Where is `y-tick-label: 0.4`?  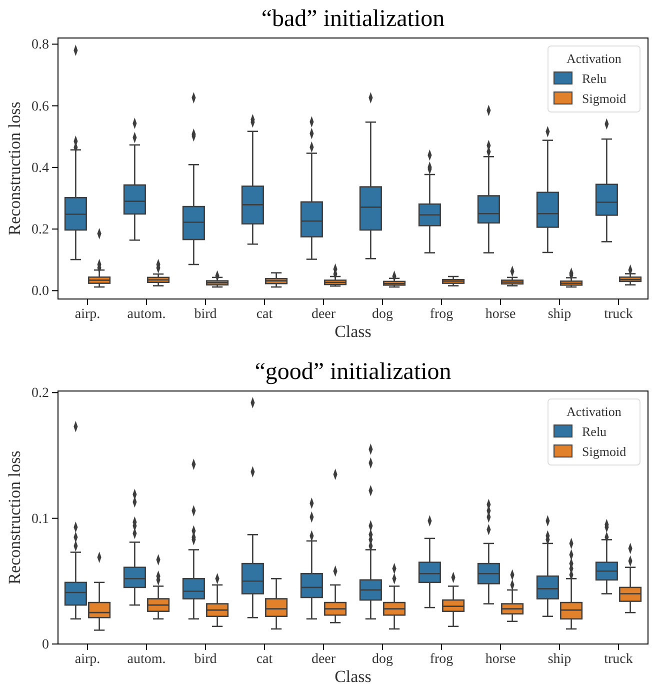 y-tick-label: 0.4 is located at coordinates (40, 168).